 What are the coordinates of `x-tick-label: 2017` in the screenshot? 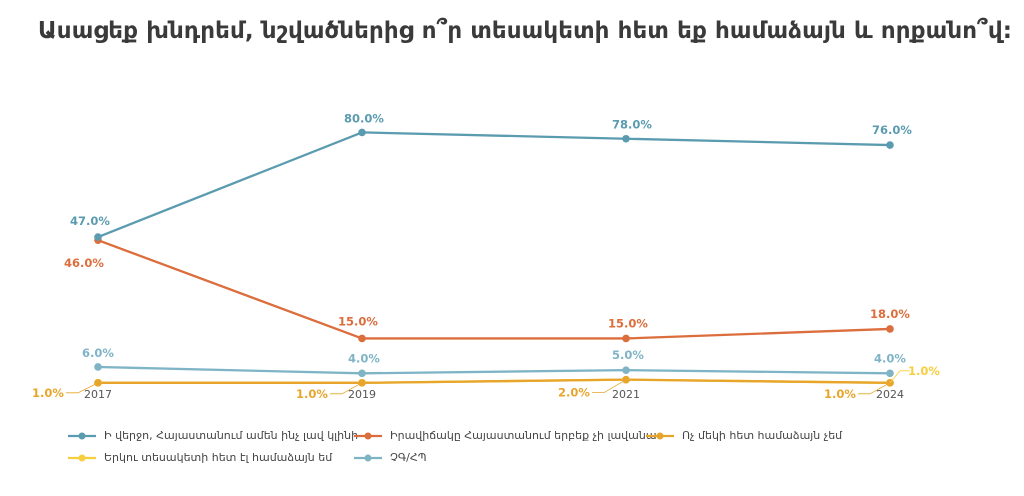 It's located at (98, 394).